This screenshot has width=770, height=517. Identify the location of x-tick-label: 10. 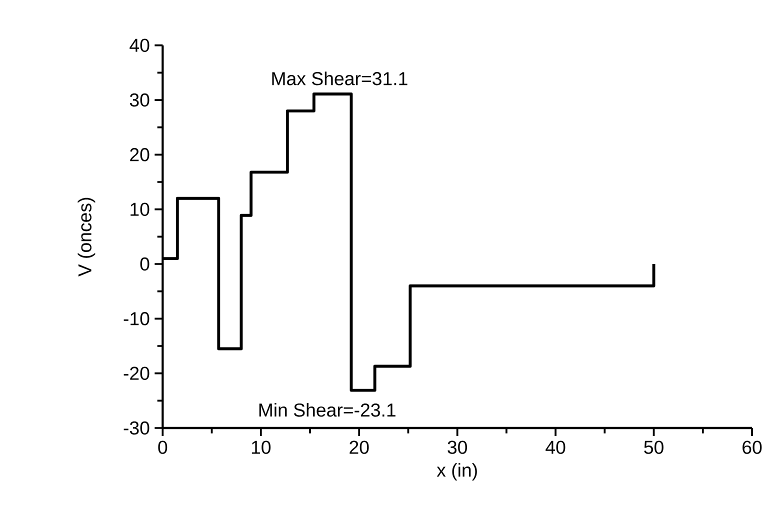
(261, 447).